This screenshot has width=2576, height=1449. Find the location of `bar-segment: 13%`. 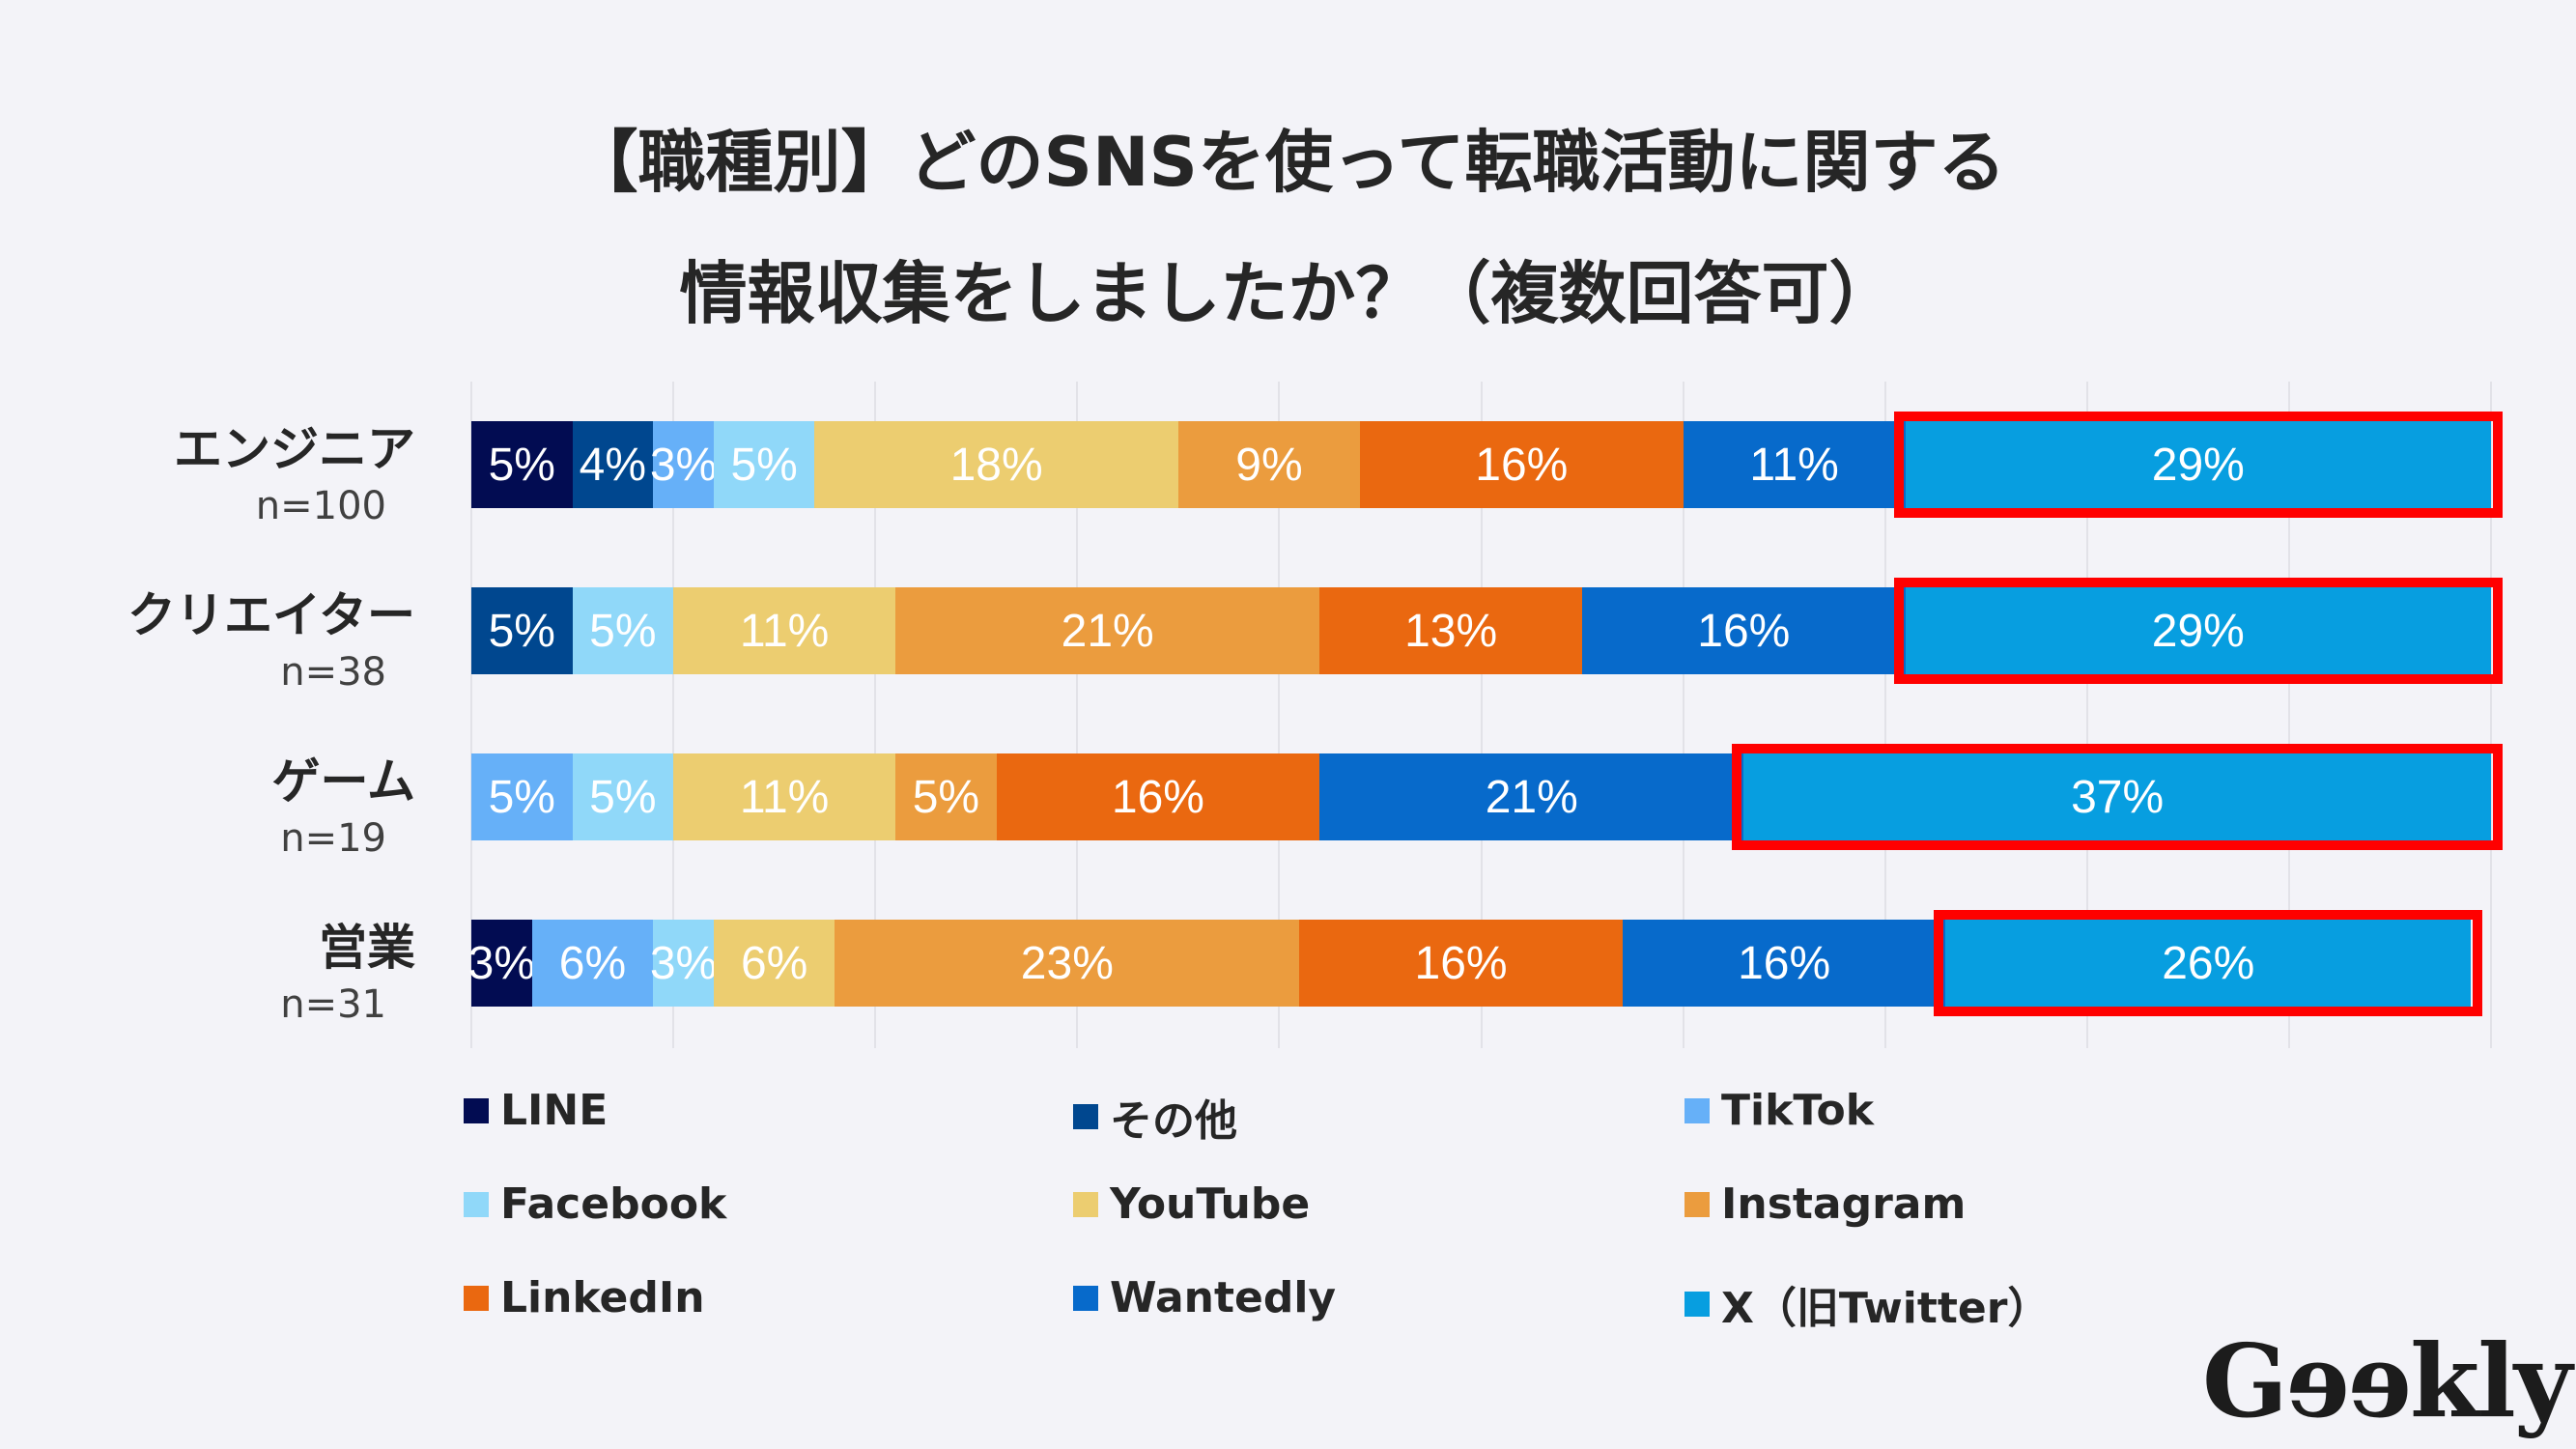

bar-segment: 13% is located at coordinates (1451, 630).